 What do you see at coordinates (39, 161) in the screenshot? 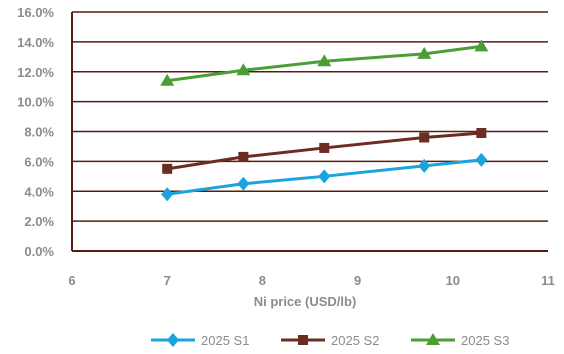
I see `y-tick-label: 6.0%` at bounding box center [39, 161].